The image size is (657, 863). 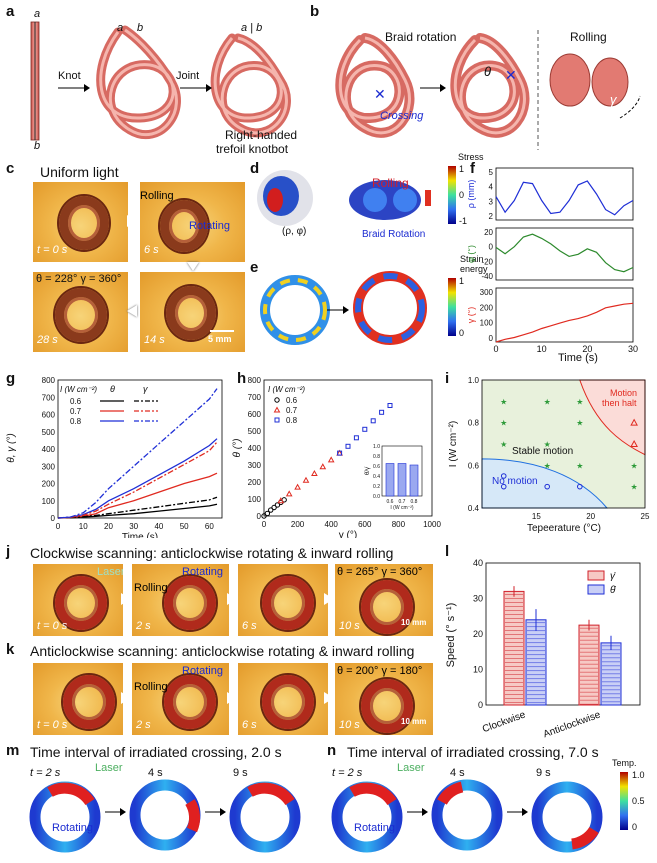 What do you see at coordinates (480, 705) in the screenshot?
I see `l-ytick: 0` at bounding box center [480, 705].